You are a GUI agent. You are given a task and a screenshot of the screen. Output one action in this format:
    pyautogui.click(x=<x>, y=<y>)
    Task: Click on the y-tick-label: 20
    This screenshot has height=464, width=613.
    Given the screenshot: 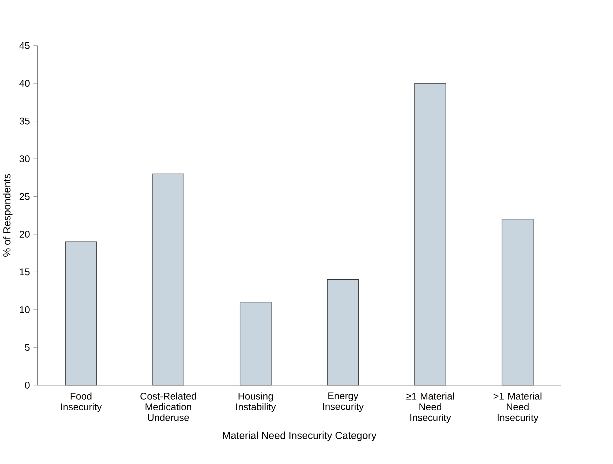 What is the action you would take?
    pyautogui.click(x=25, y=234)
    